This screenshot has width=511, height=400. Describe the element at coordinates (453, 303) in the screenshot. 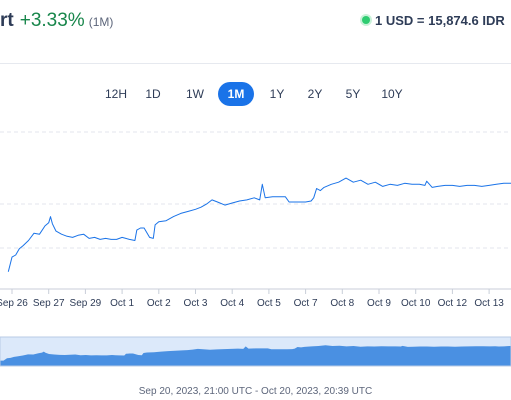

I see `x-tick-label-12: Oct 12` at that location.